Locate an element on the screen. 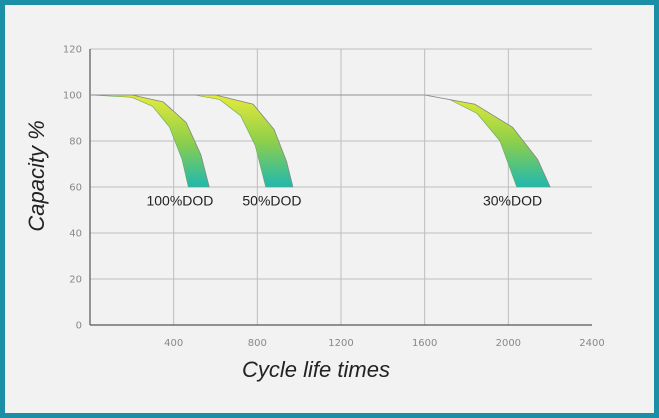  series-label-3: 30%DOD is located at coordinates (512, 200).